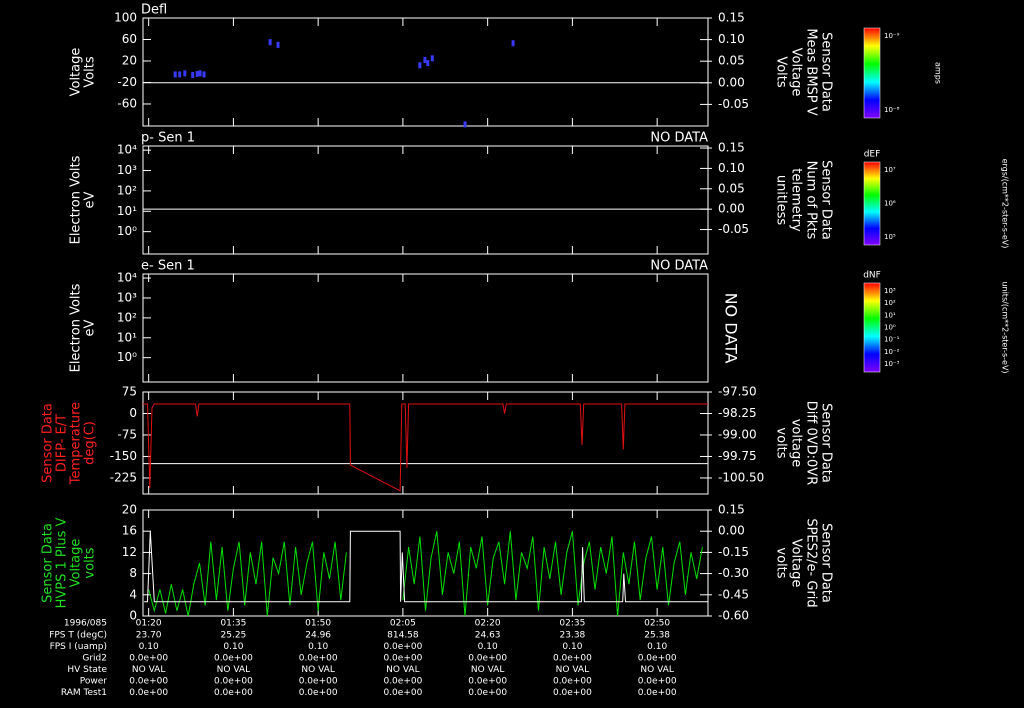  Describe the element at coordinates (892, 340) in the screenshot. I see `colorbar-tick-label: 10⁻¹` at that location.